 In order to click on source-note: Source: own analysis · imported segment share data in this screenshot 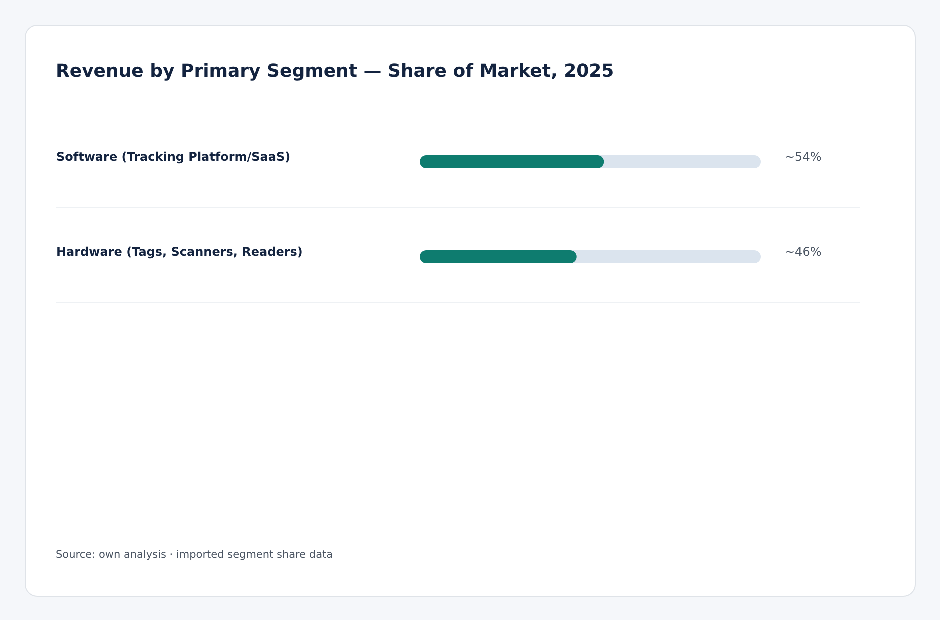, I will do `click(195, 555)`.